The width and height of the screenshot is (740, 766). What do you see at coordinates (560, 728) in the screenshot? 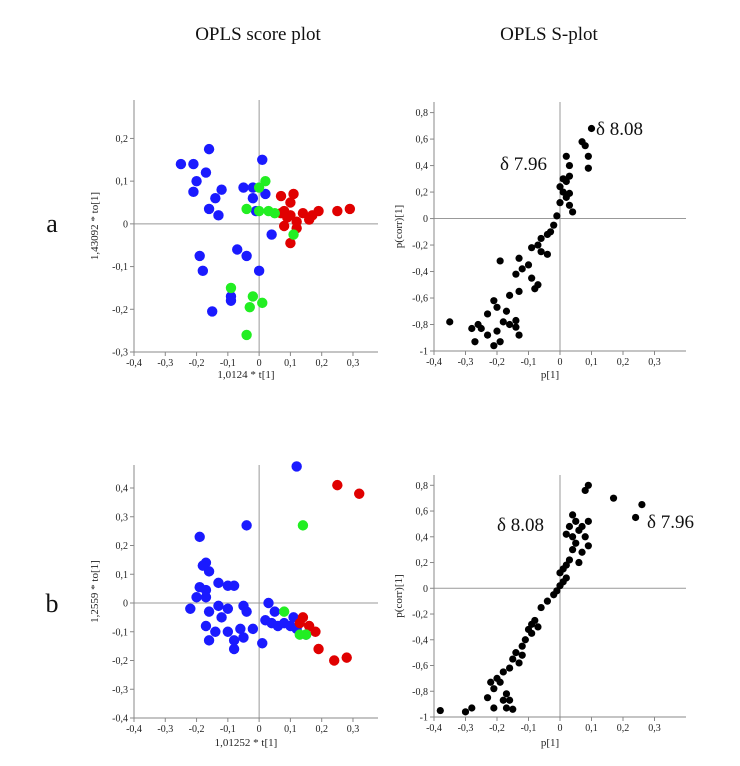
I see `x-tick-label: 0` at bounding box center [560, 728].